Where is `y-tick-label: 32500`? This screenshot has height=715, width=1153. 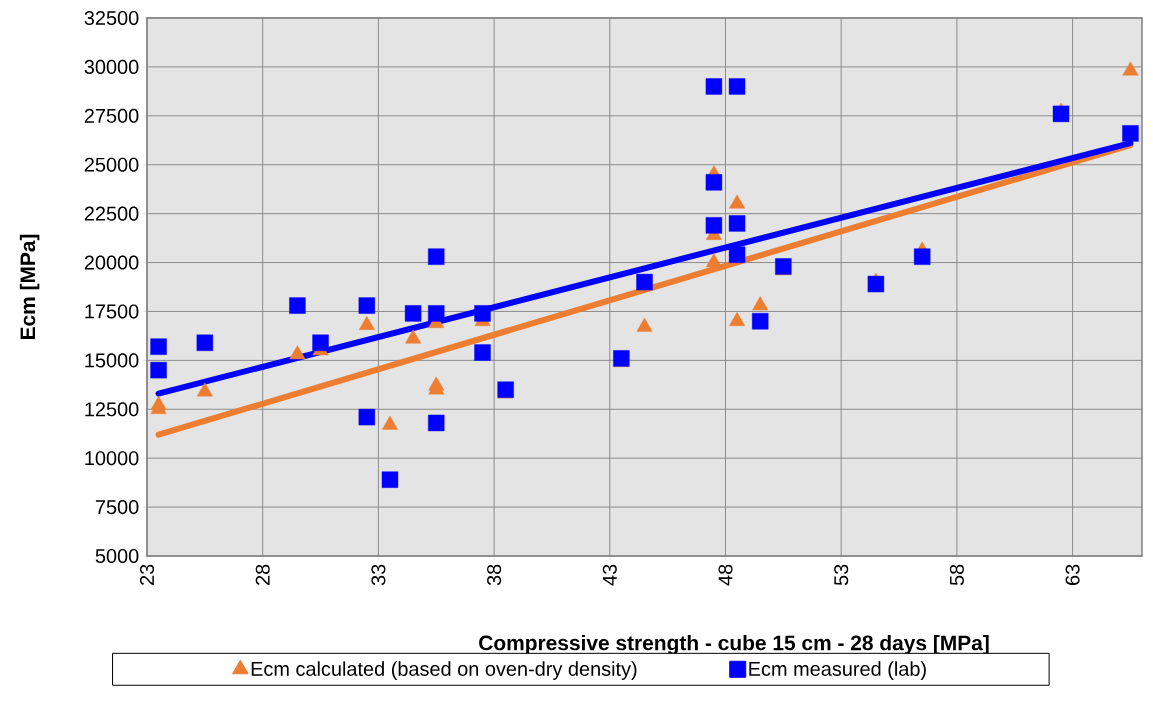
y-tick-label: 32500 is located at coordinates (111, 18).